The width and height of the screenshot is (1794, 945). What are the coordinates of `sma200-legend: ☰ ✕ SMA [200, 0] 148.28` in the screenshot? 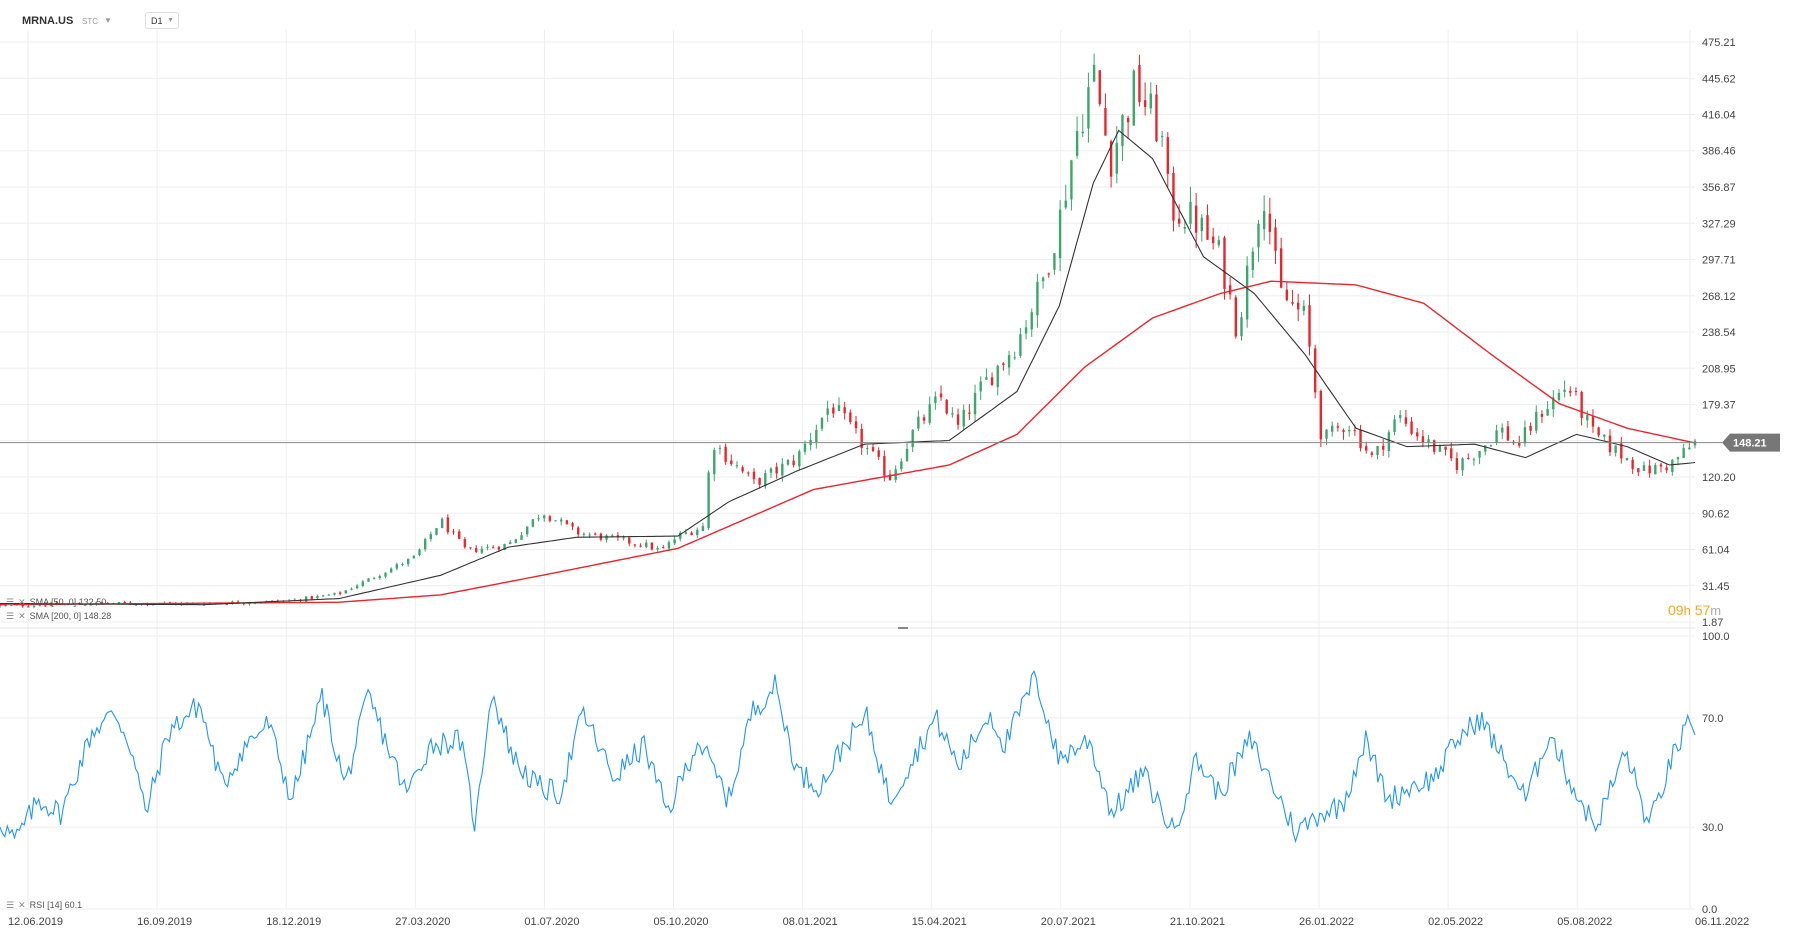 It's located at (58, 616).